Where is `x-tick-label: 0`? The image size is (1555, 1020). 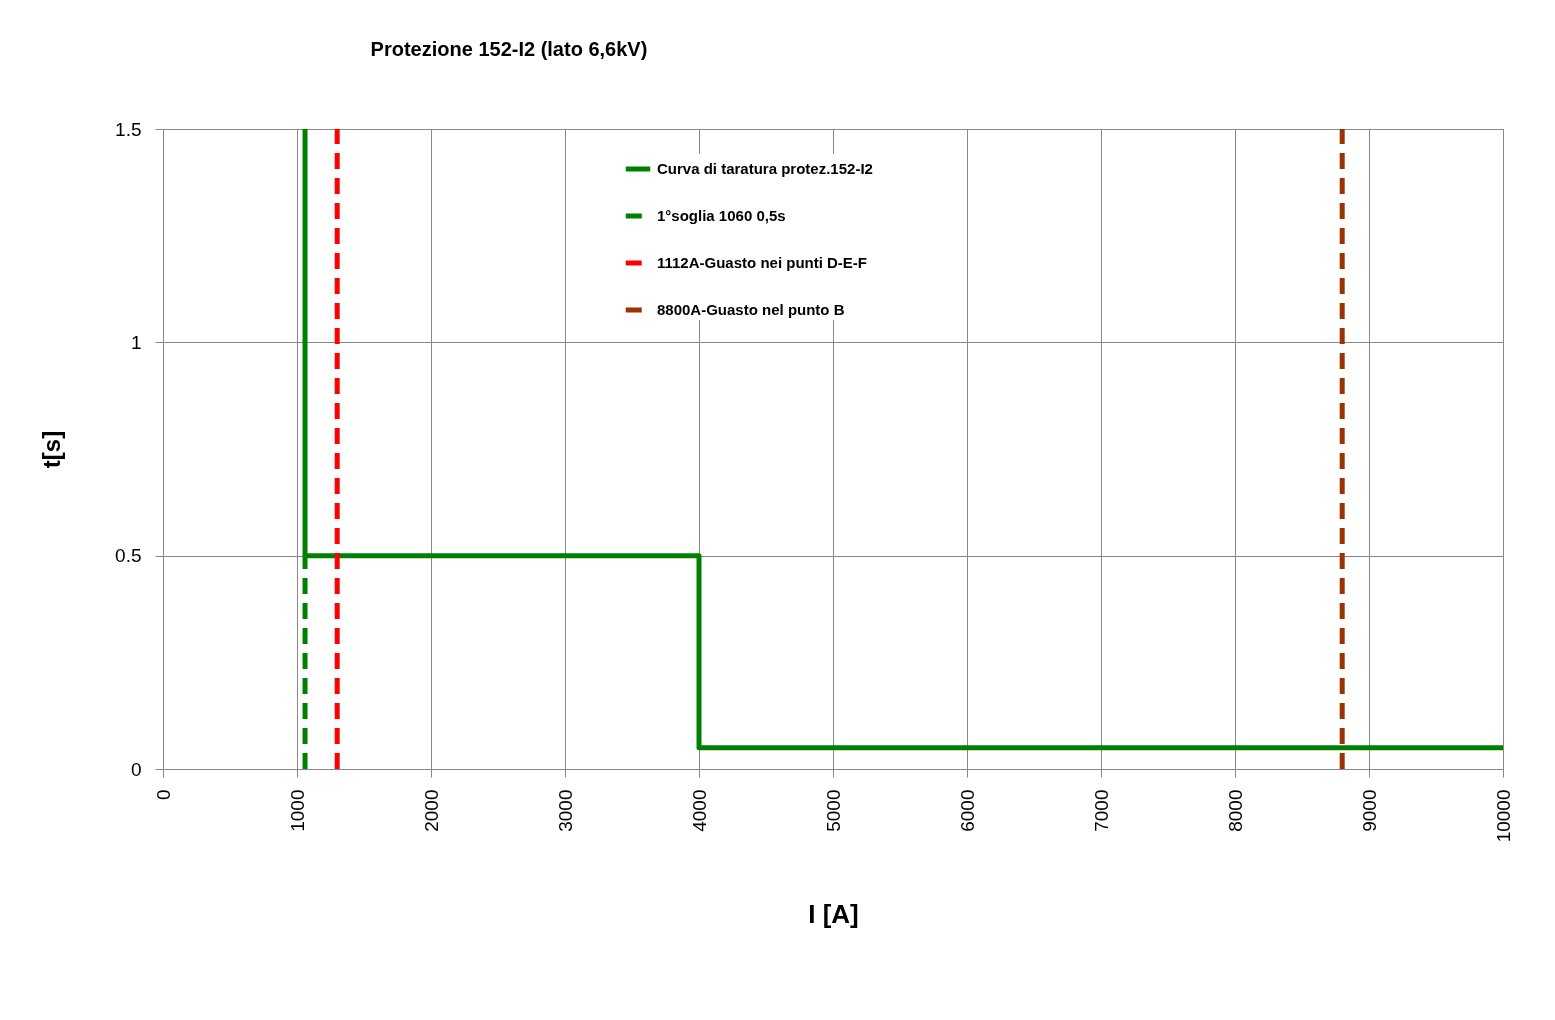 x-tick-label: 0 is located at coordinates (163, 795).